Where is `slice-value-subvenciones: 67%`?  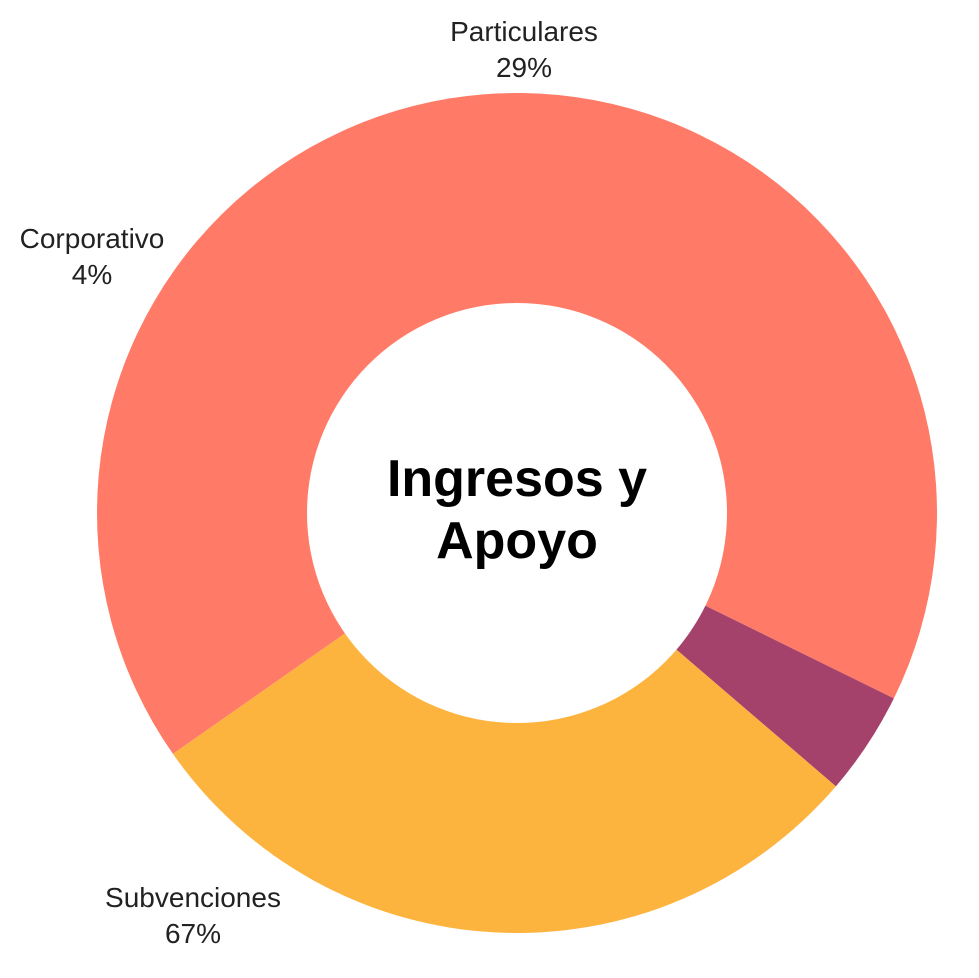
slice-value-subvenciones: 67% is located at coordinates (193, 933).